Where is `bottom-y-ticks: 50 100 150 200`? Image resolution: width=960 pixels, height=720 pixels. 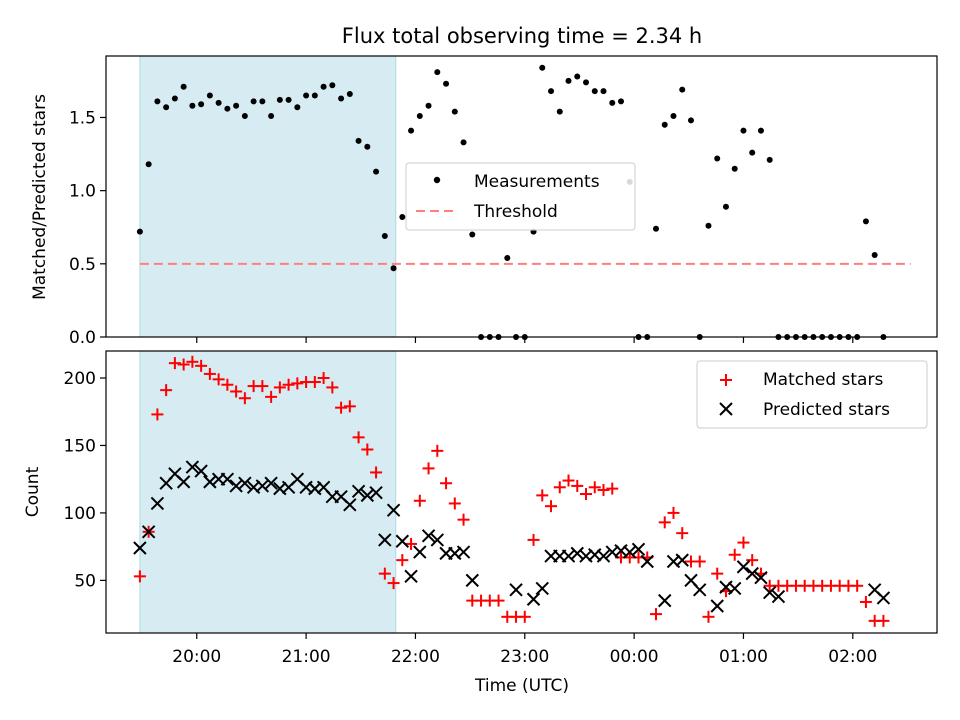 bottom-y-ticks: 50 100 150 200 is located at coordinates (85, 480).